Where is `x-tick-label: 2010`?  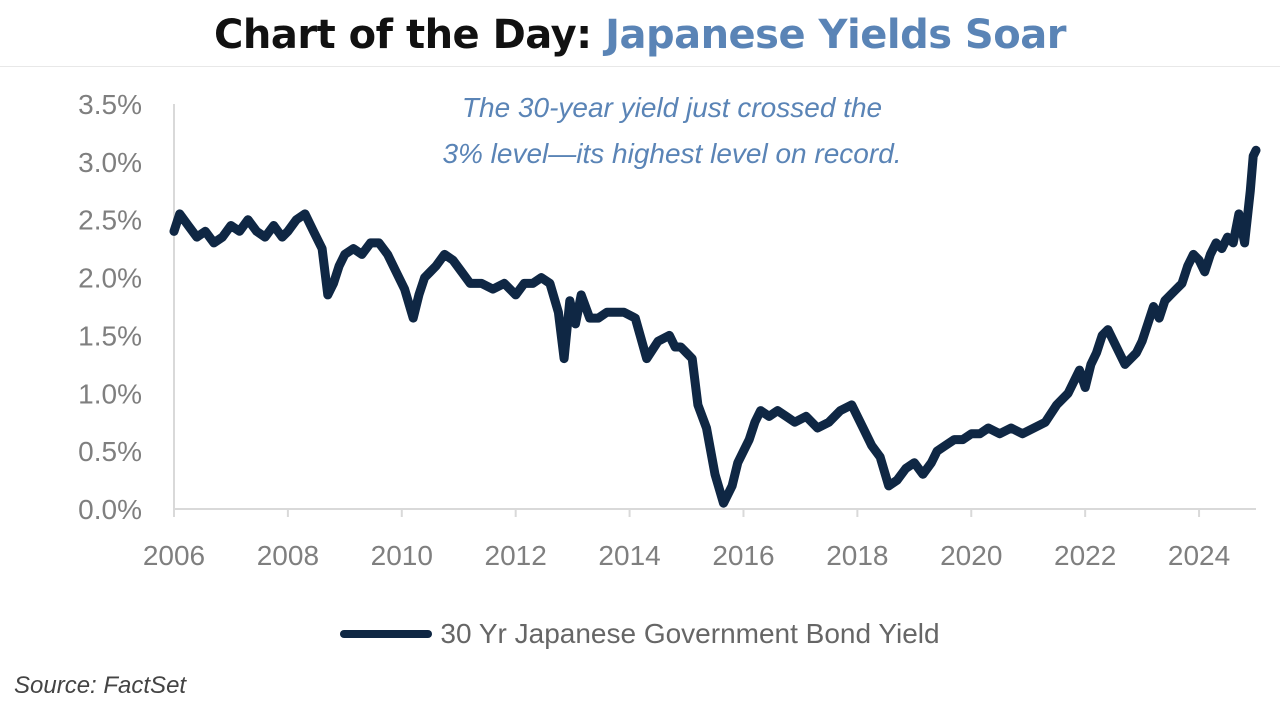 x-tick-label: 2010 is located at coordinates (402, 555).